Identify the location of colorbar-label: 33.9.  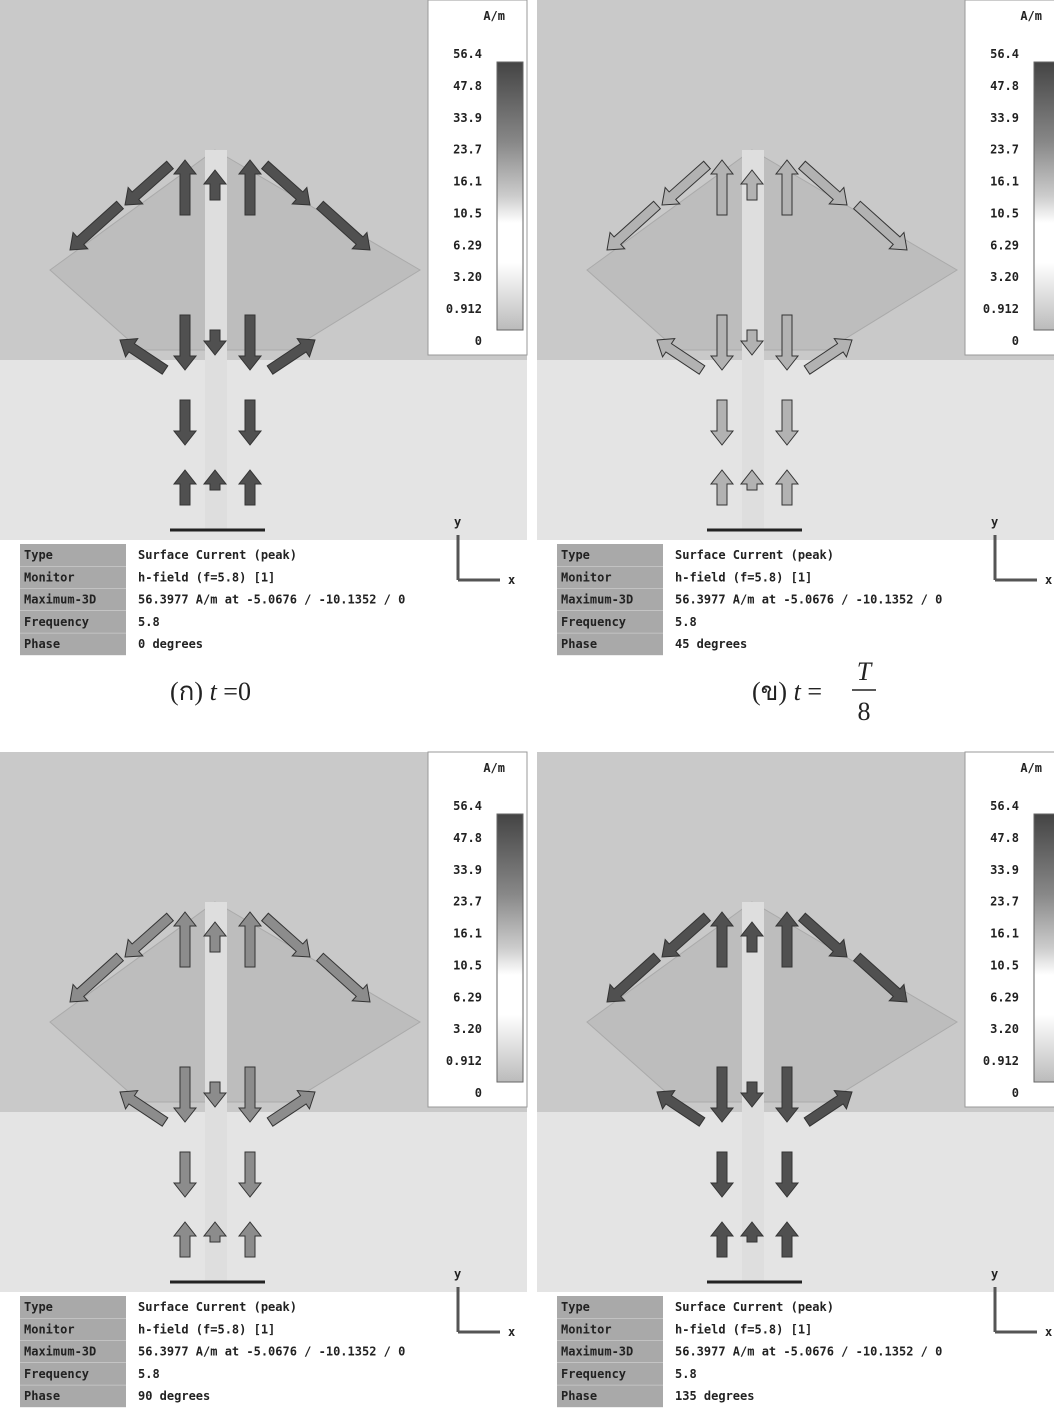
(467, 118).